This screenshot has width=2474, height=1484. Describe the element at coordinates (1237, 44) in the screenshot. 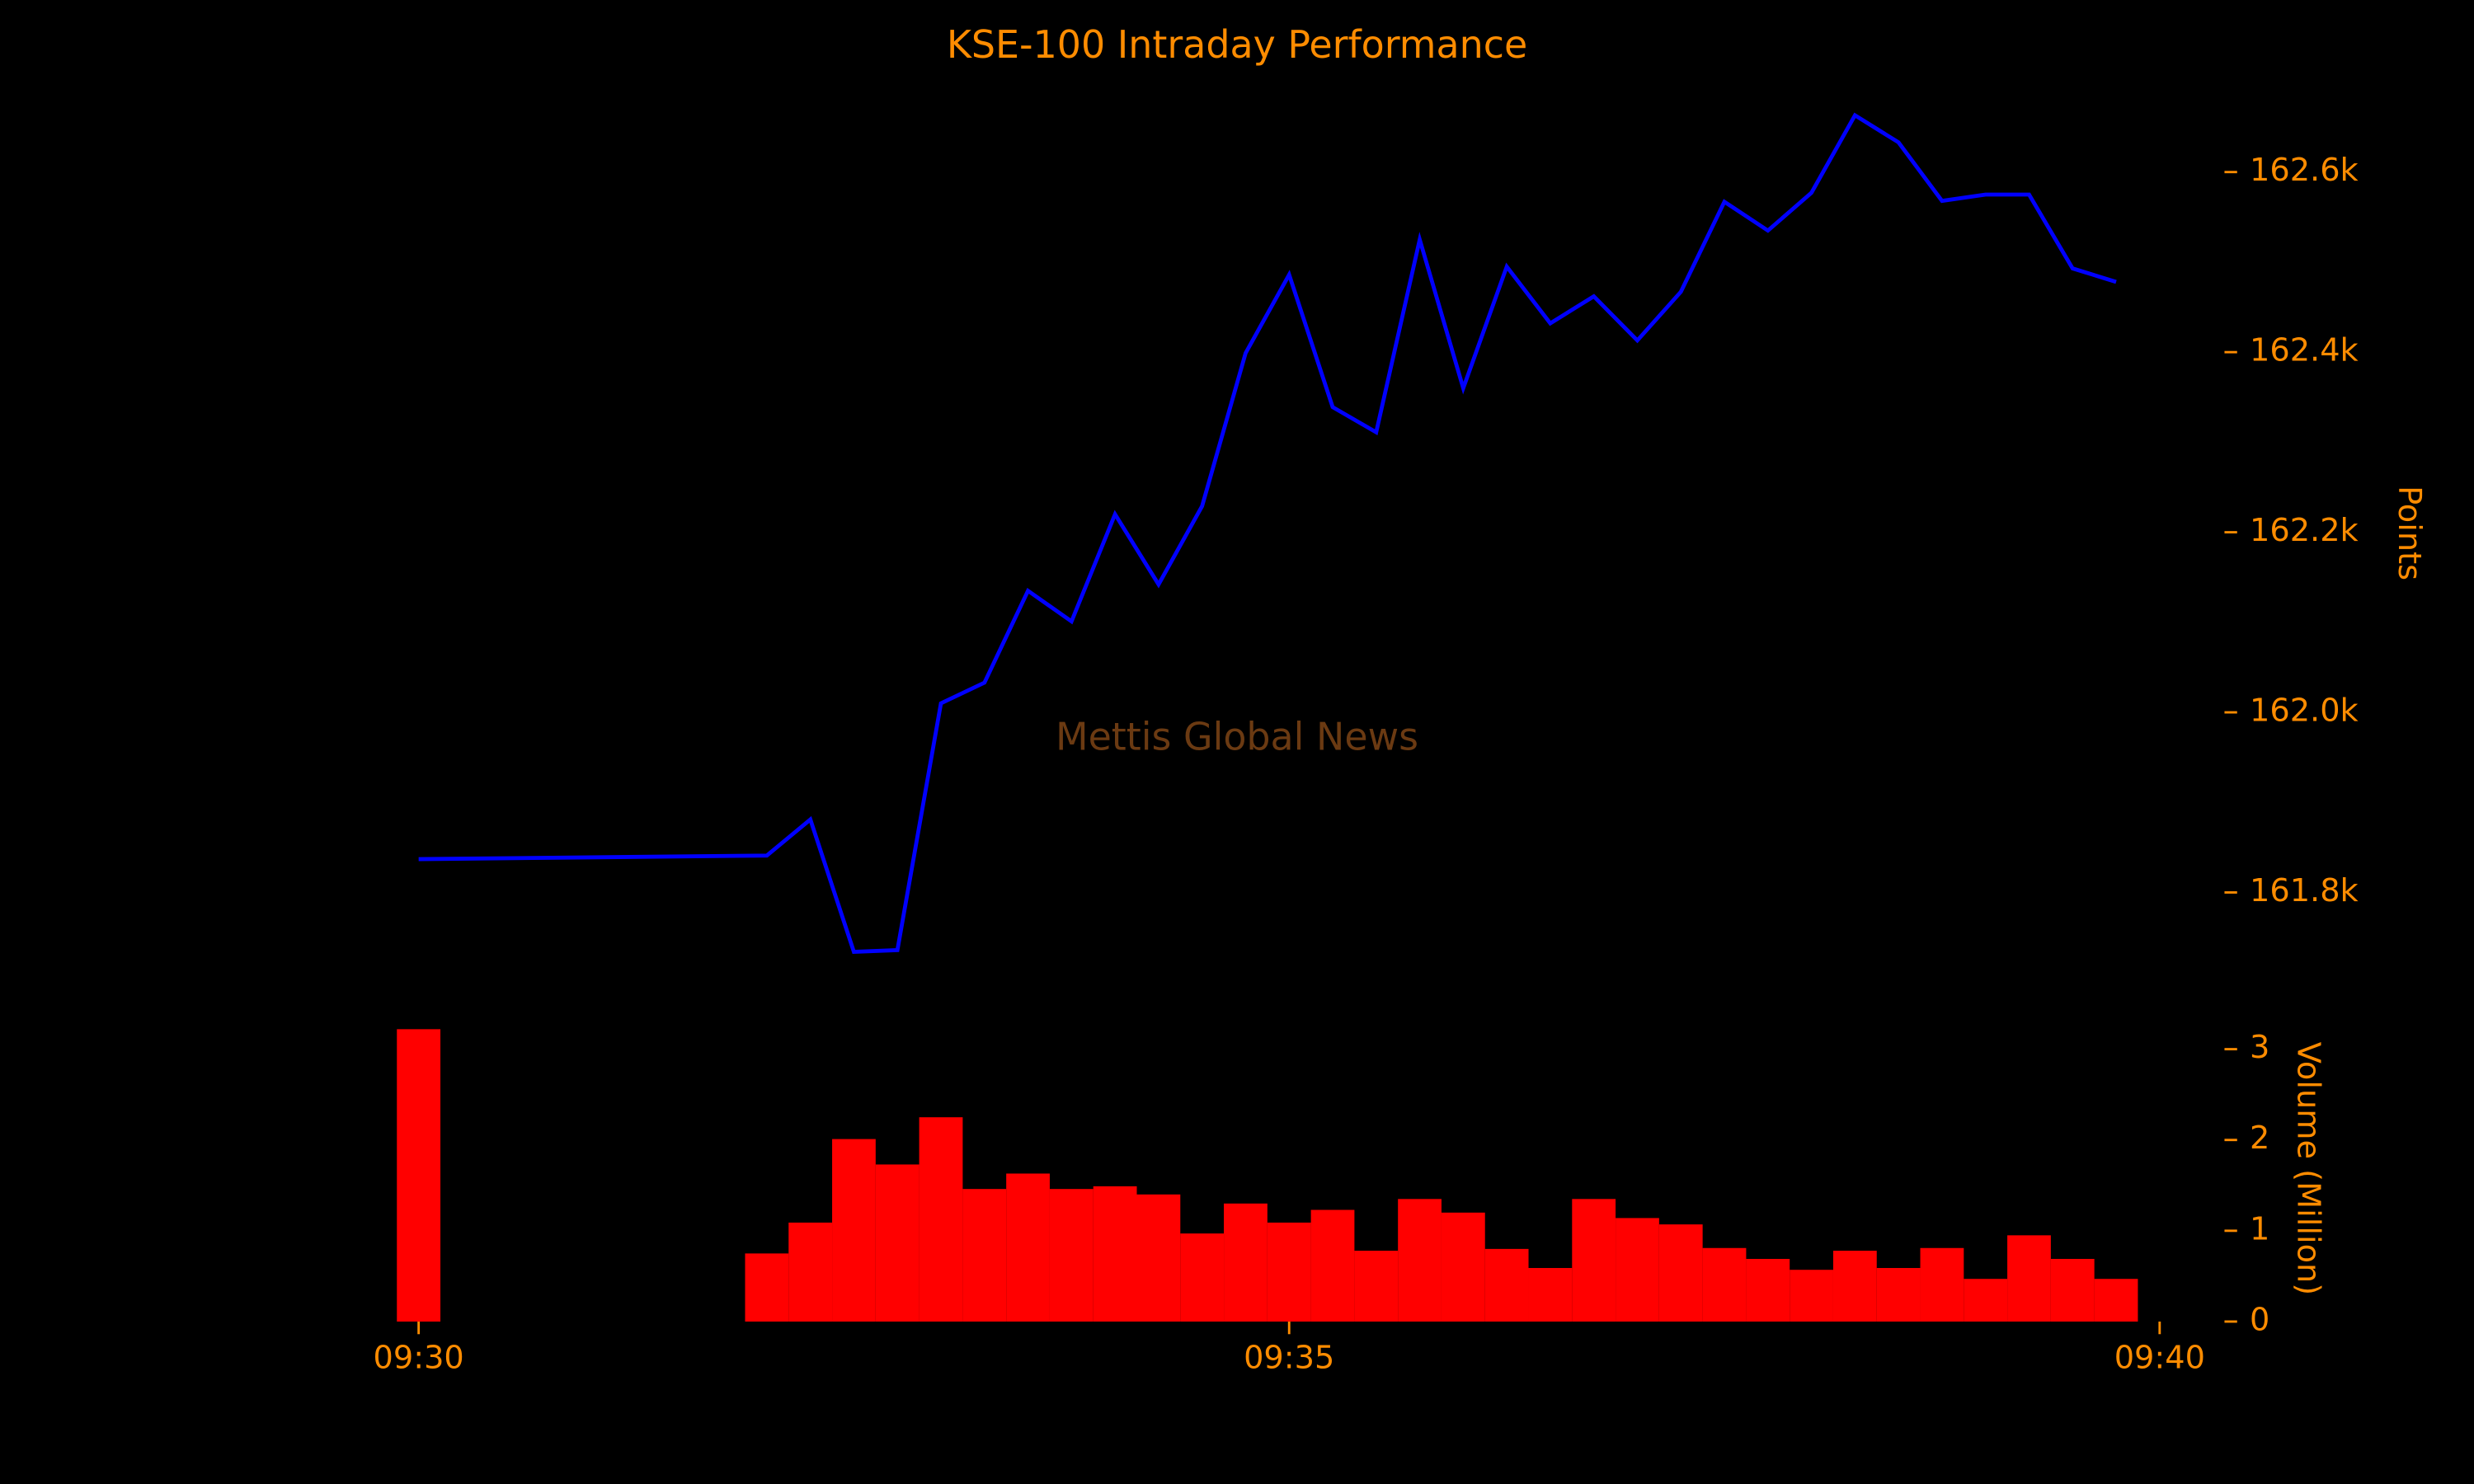

I see `chart-title: KSE-100 Intraday Performance` at that location.